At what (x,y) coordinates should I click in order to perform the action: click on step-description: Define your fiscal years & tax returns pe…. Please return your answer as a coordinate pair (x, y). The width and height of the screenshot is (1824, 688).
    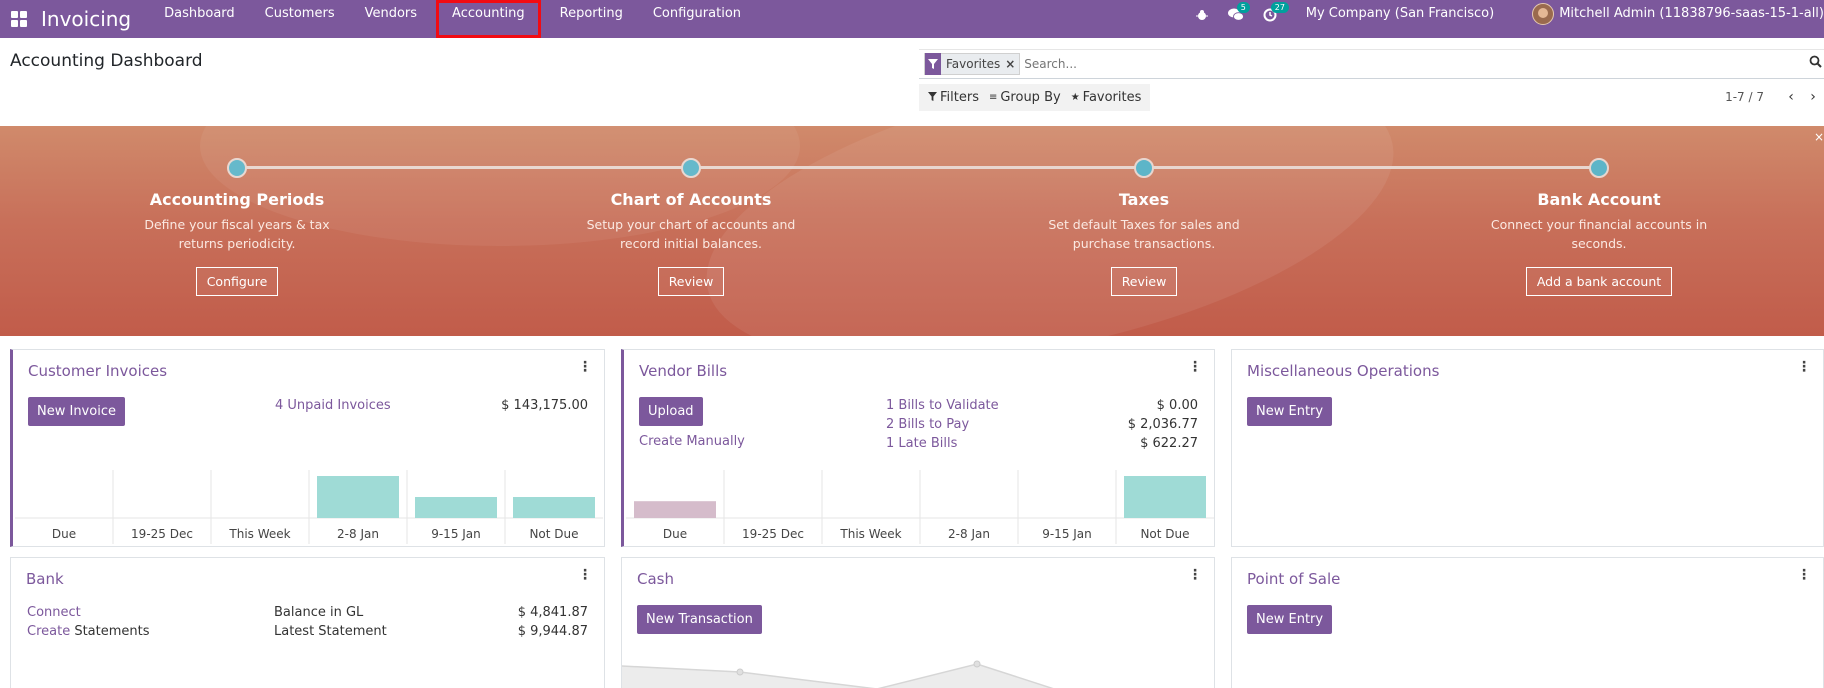
    Looking at the image, I should click on (237, 234).